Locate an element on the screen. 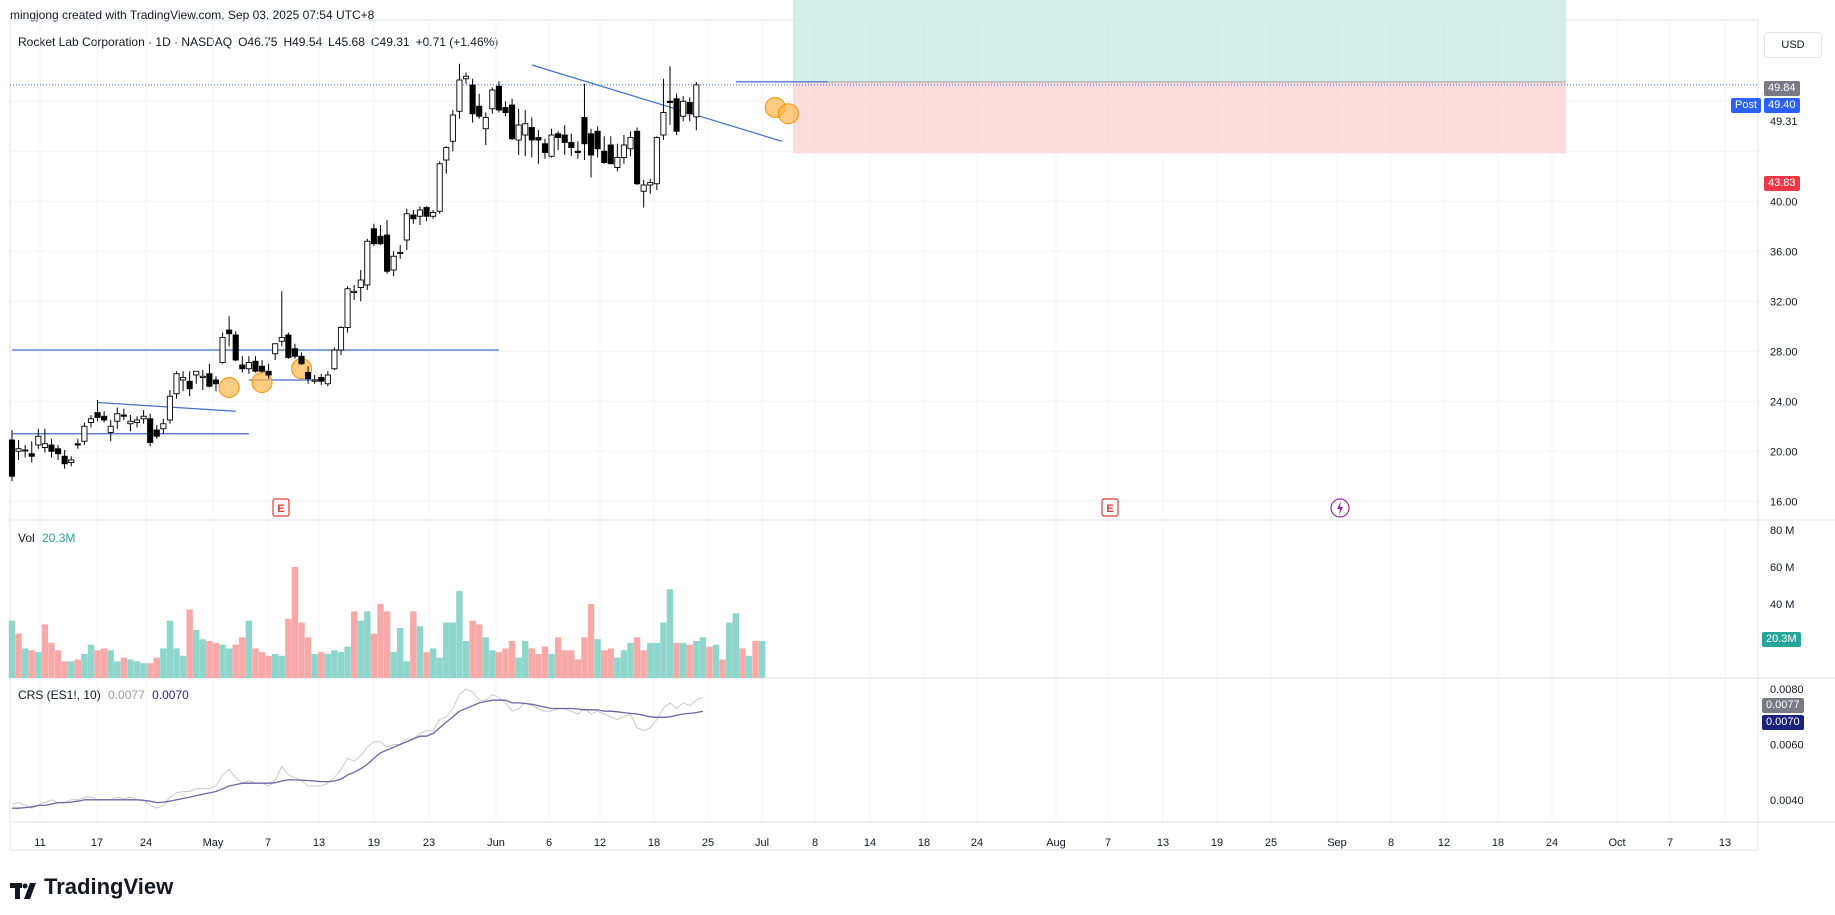  currency-button: USD is located at coordinates (1793, 45).